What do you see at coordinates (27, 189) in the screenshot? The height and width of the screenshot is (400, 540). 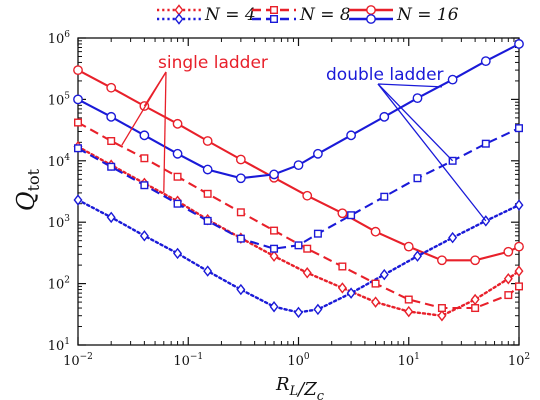 I see `y-axis-title: Qtot` at bounding box center [27, 189].